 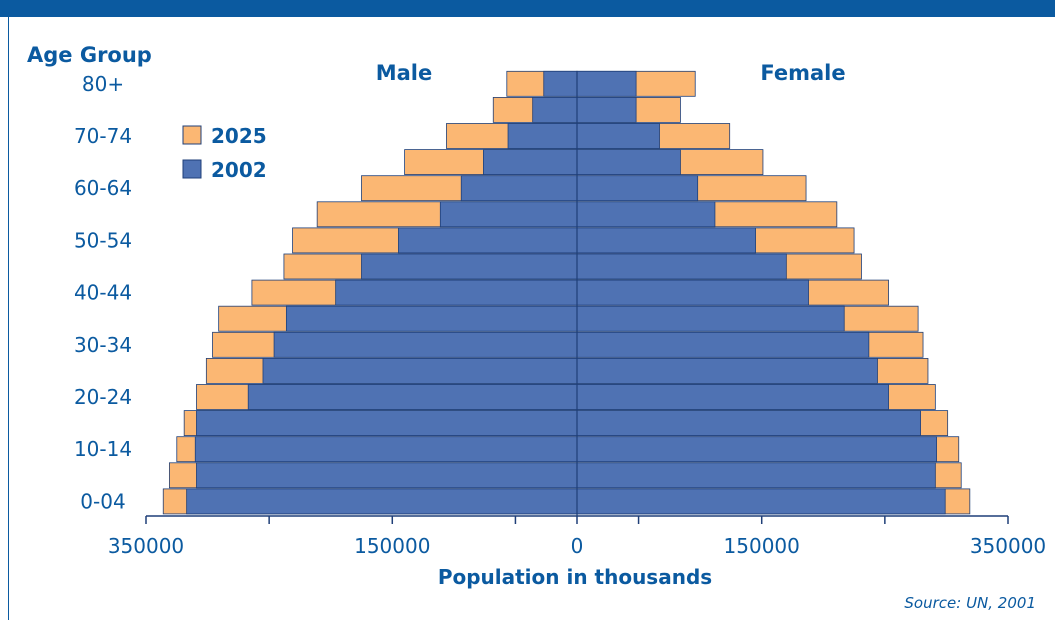 What do you see at coordinates (239, 136) in the screenshot?
I see `legend-label-2025: 2025` at bounding box center [239, 136].